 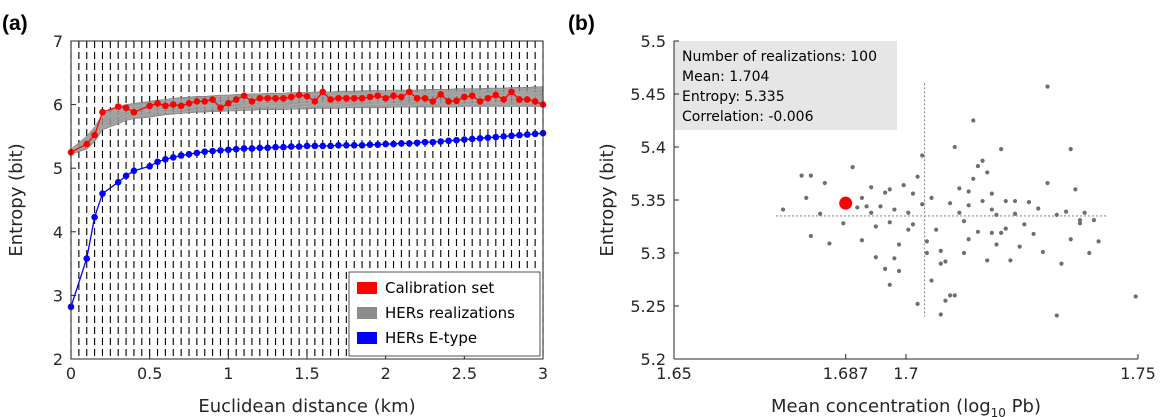 I want to click on a-x-ticks: 0 0.5 1 1.5 2 2.5 3, so click(x=307, y=368).